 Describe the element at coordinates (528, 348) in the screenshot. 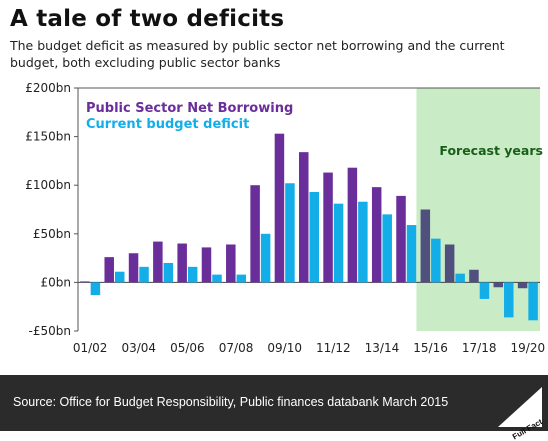

I see `x-tick-label: 19/20` at that location.